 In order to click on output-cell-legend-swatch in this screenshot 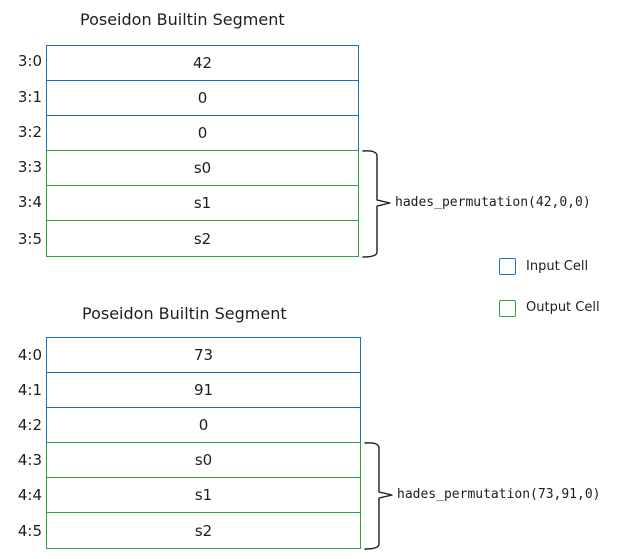, I will do `click(507, 308)`.